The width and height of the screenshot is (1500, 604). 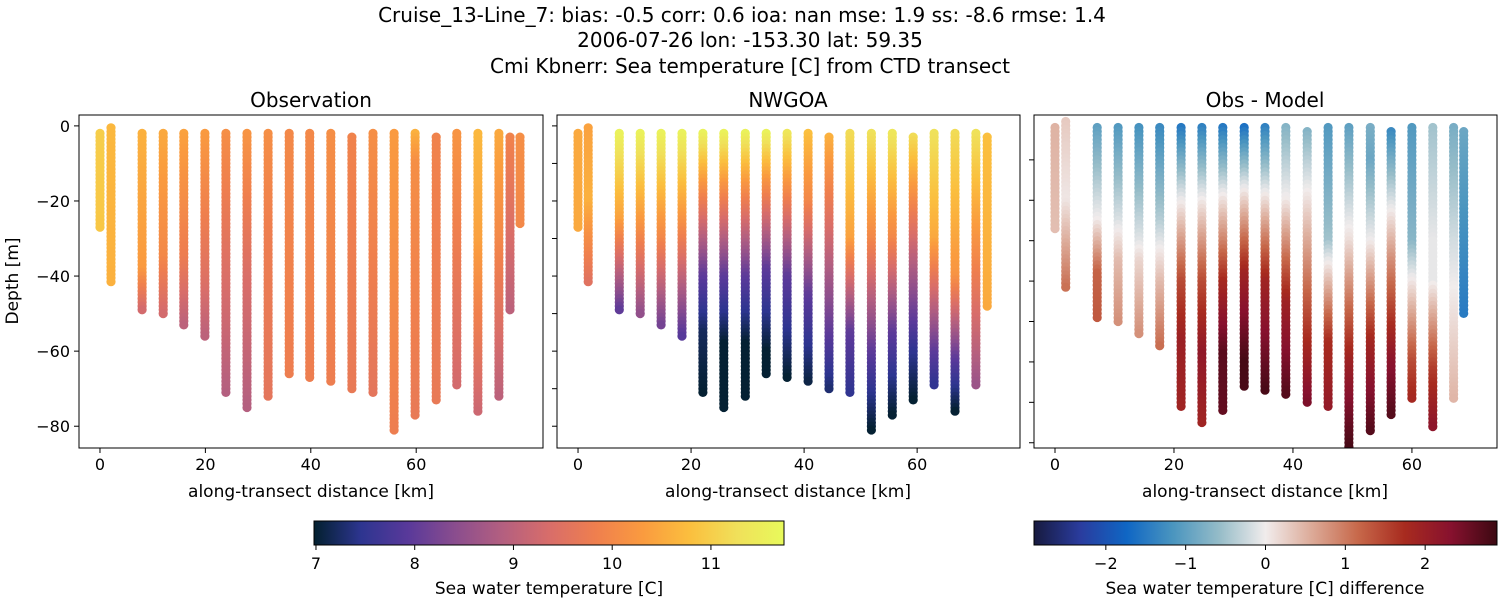 What do you see at coordinates (1265, 100) in the screenshot?
I see `panel-title-obs-model: Obs - Model` at bounding box center [1265, 100].